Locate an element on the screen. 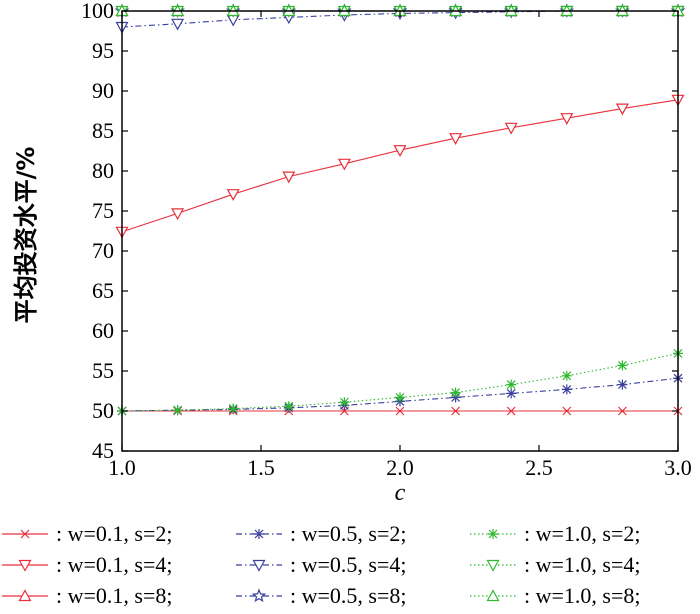 The width and height of the screenshot is (700, 614). legend-item: : w=1.0, s=2; is located at coordinates (555, 533).